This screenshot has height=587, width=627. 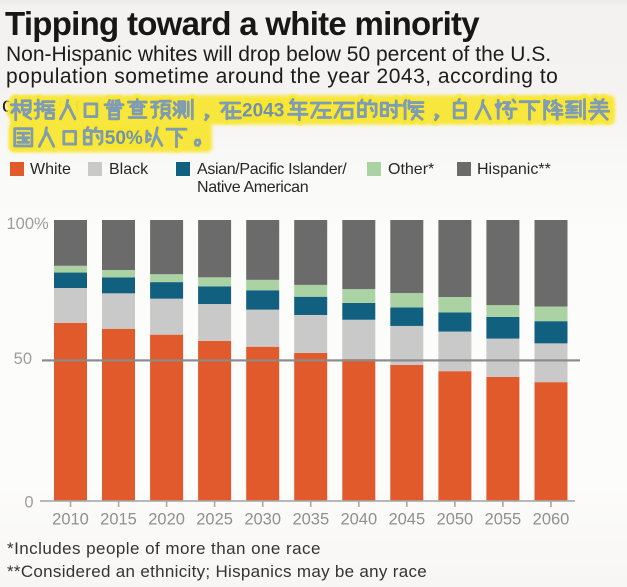 What do you see at coordinates (23, 359) in the screenshot?
I see `svg-text: 50` at bounding box center [23, 359].